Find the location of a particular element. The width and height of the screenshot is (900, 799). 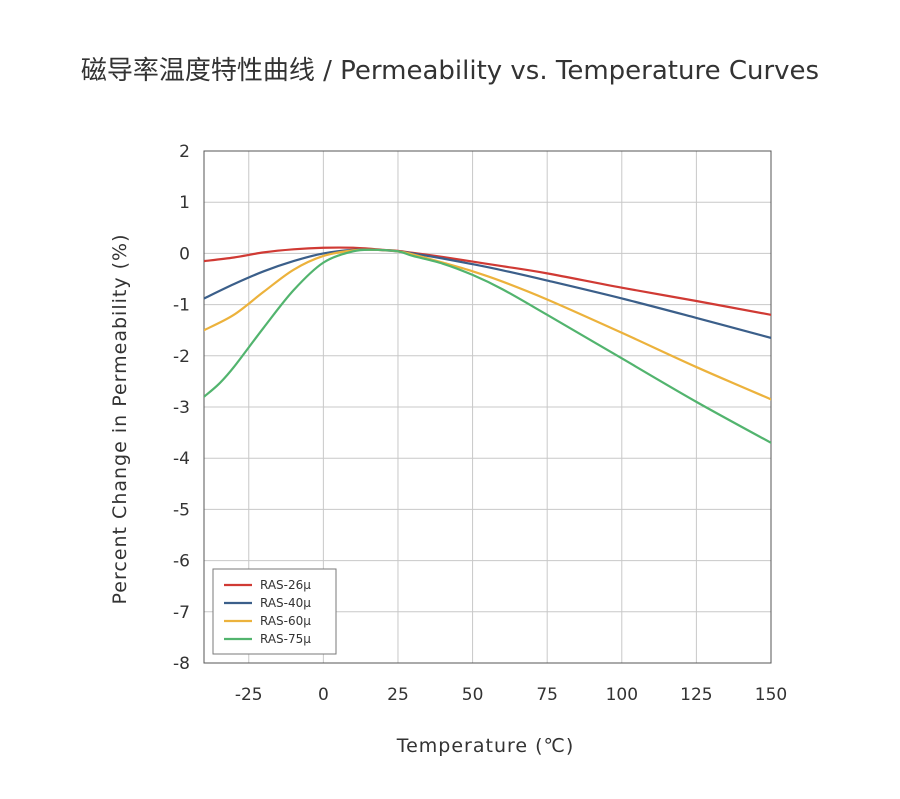

y-tick-label: -2 is located at coordinates (181, 357).